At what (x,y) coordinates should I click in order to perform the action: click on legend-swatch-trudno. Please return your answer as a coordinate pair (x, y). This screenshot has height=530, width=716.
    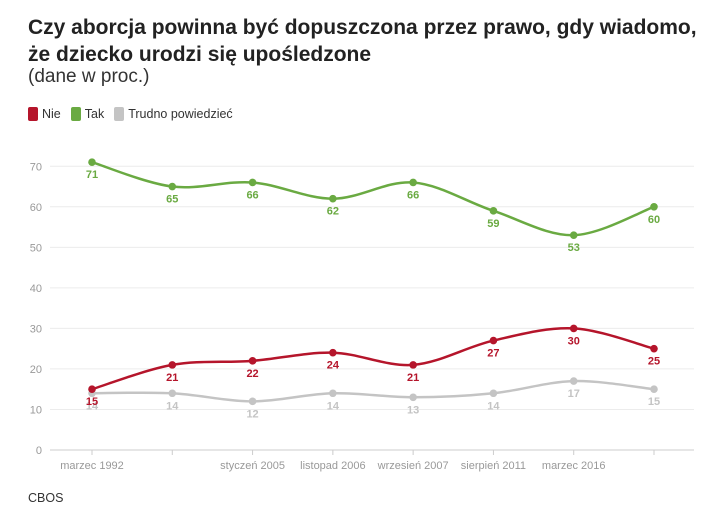
    Looking at the image, I should click on (119, 114).